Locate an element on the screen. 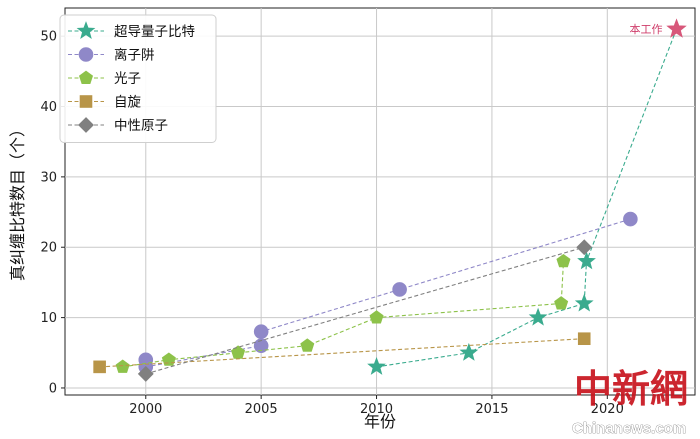 The width and height of the screenshot is (700, 439). x-tick-label: 2005 is located at coordinates (261, 409).